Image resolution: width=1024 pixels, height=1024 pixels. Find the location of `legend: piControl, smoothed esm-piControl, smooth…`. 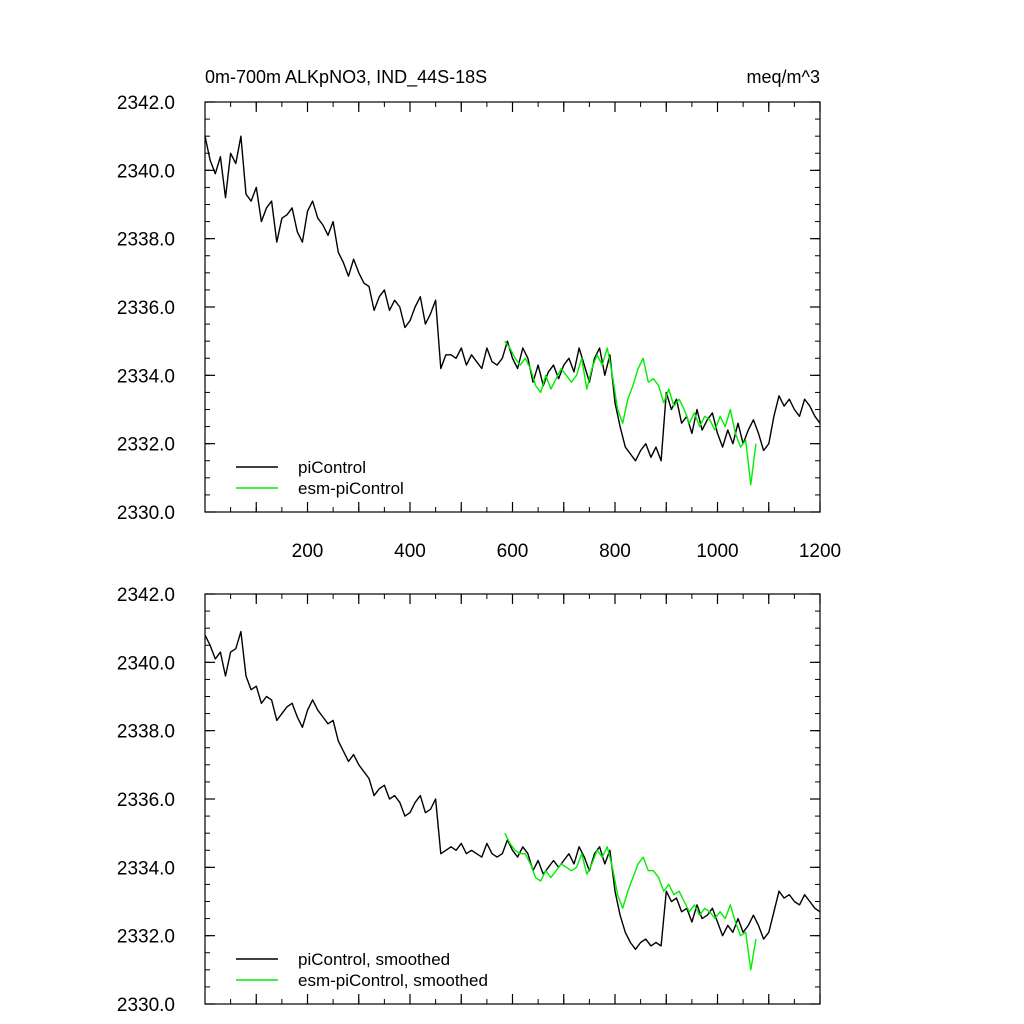

legend: piControl, smoothed esm-piControl, smooth… is located at coordinates (362, 970).